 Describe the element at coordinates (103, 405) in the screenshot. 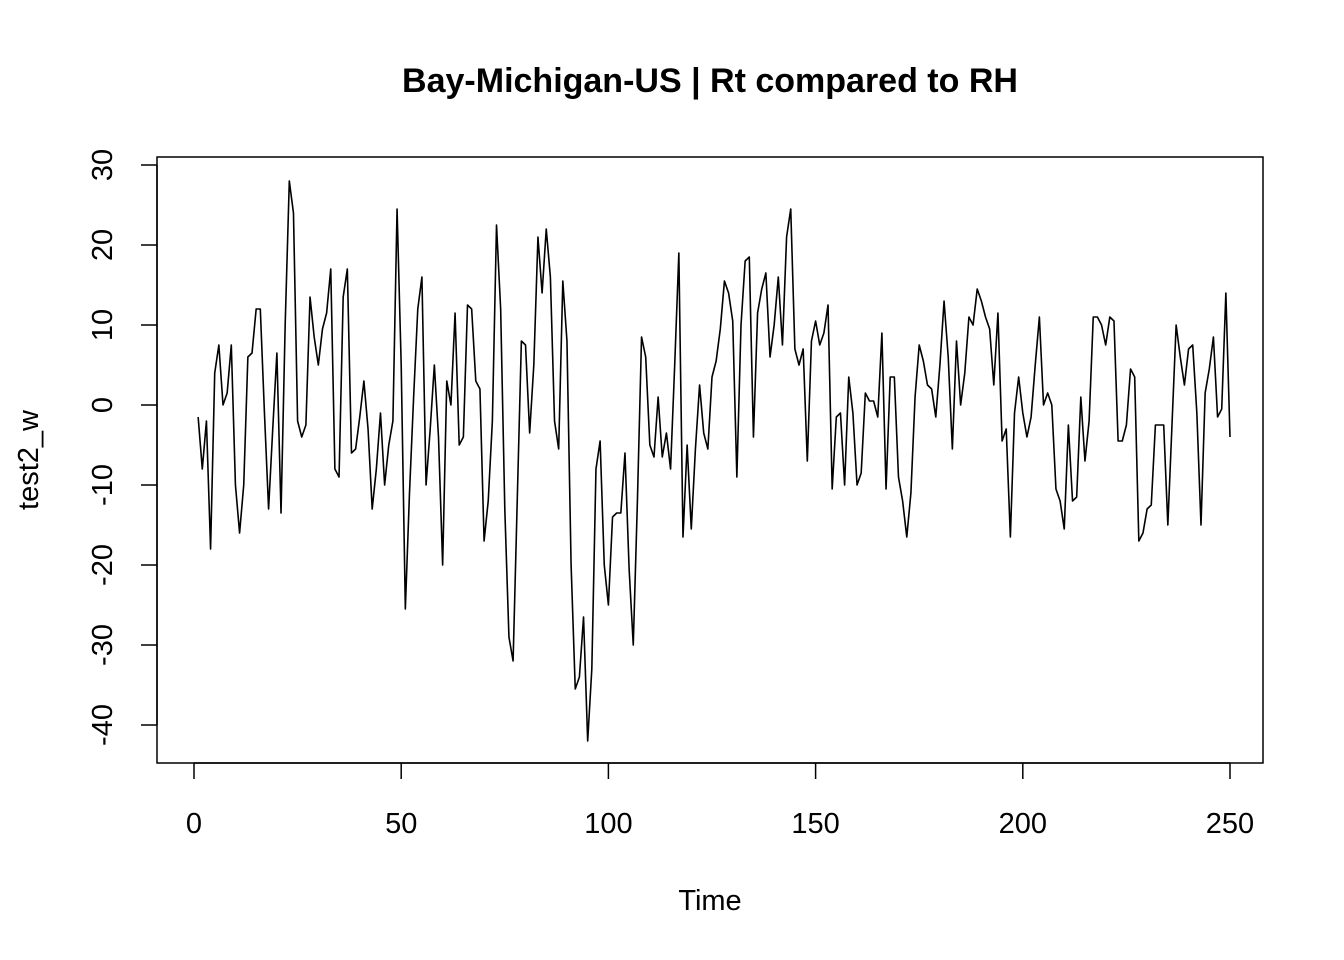

I see `y-tick-label: 0` at that location.